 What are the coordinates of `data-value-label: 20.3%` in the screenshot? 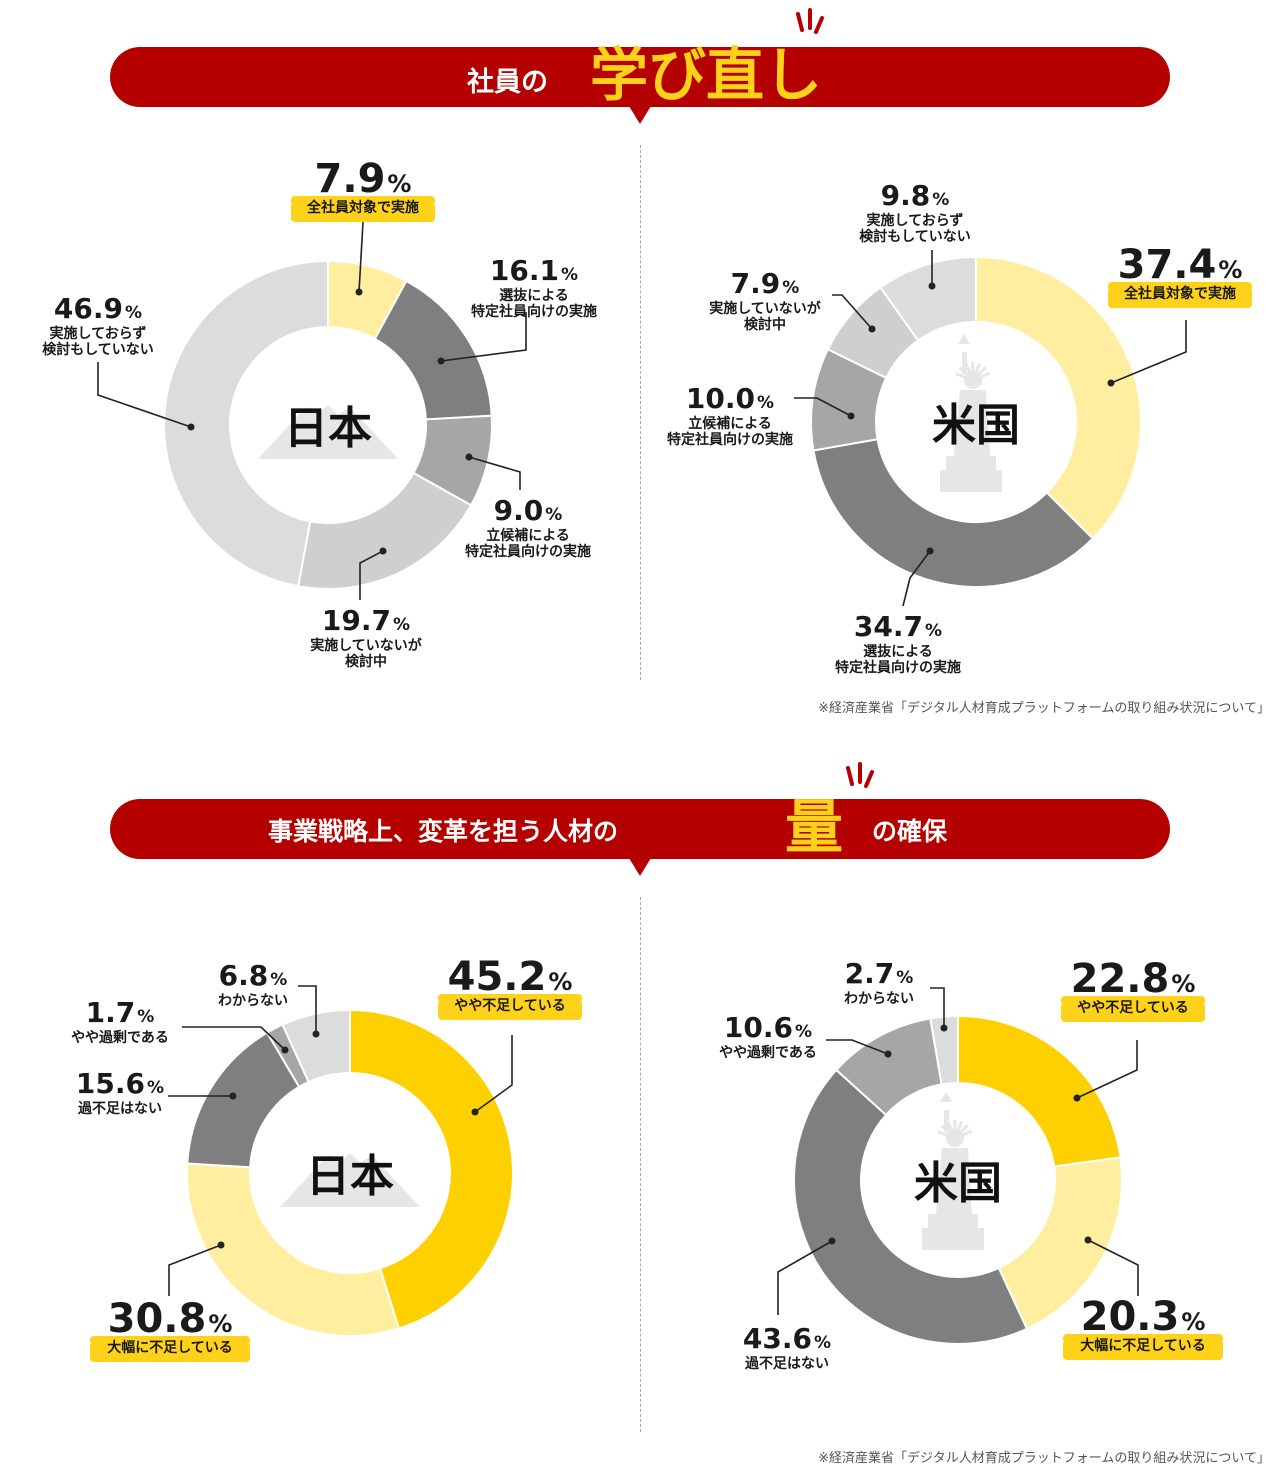 It's located at (1143, 1317).